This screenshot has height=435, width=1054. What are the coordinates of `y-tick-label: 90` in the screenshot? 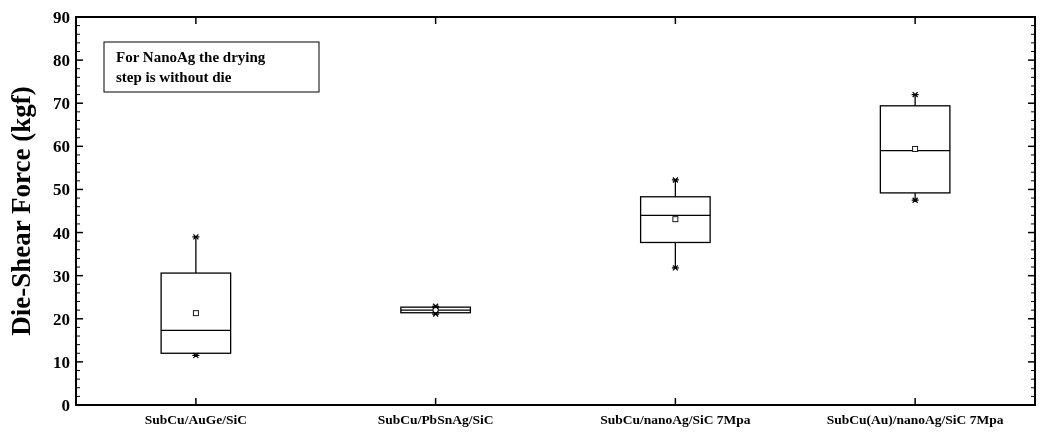 It's located at (61, 17).